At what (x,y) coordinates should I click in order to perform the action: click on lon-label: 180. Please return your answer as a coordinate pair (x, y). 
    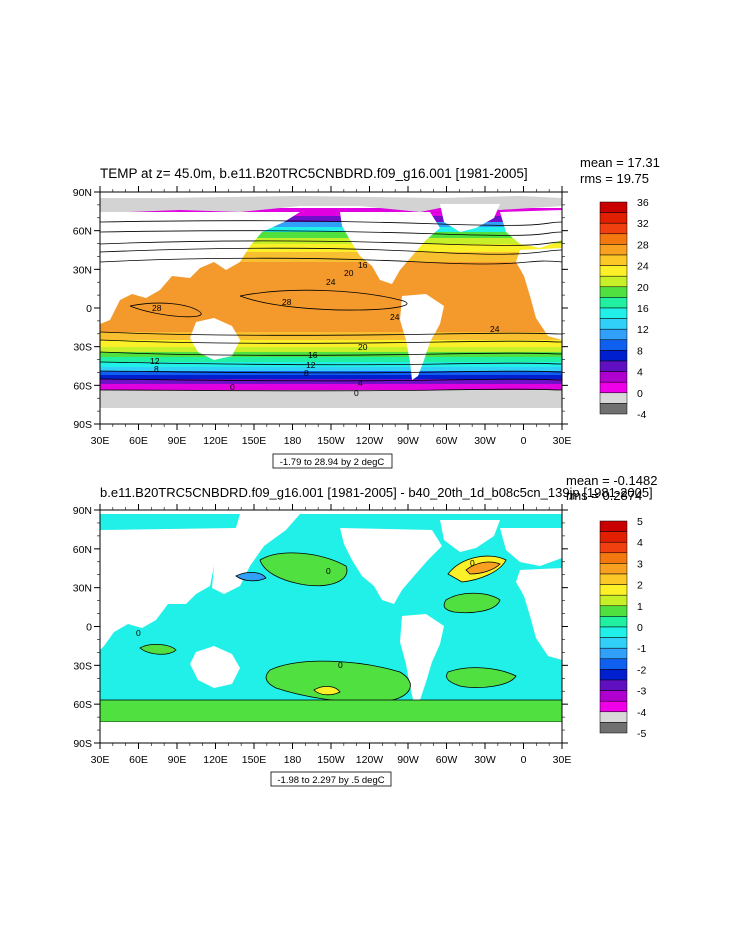
    Looking at the image, I should click on (293, 441).